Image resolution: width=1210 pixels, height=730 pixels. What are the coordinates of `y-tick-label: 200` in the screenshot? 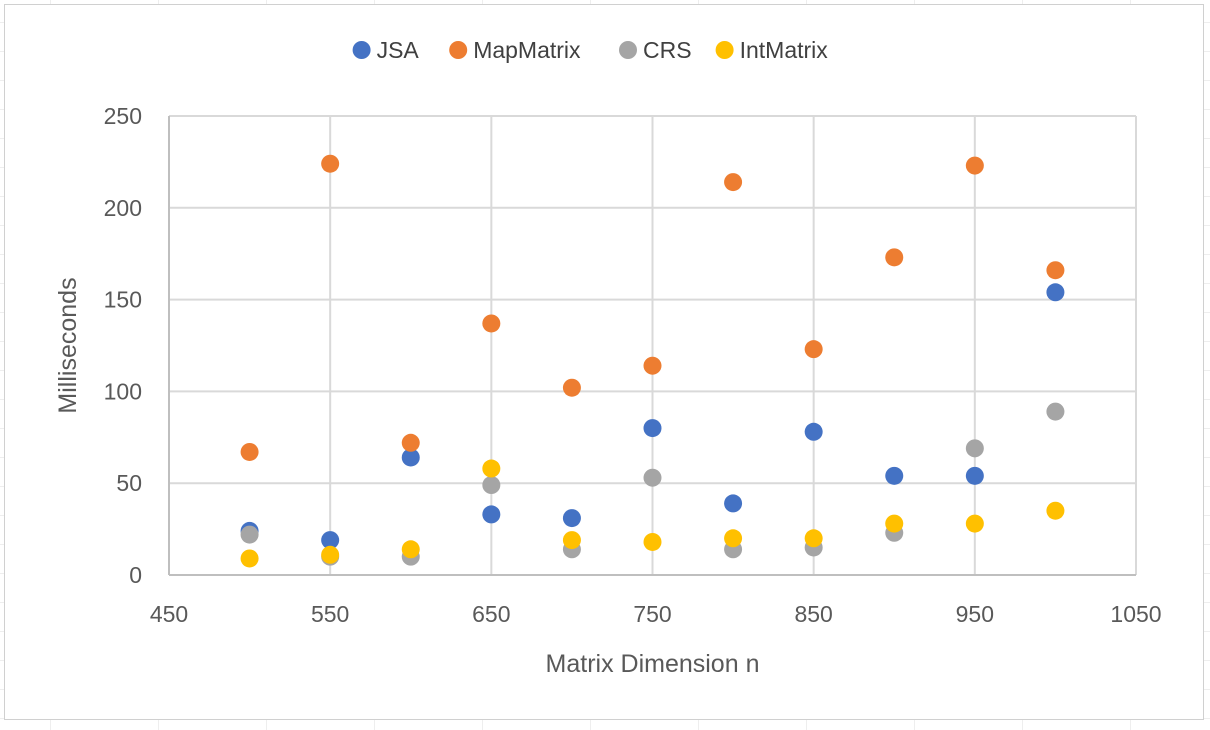 It's located at (123, 208).